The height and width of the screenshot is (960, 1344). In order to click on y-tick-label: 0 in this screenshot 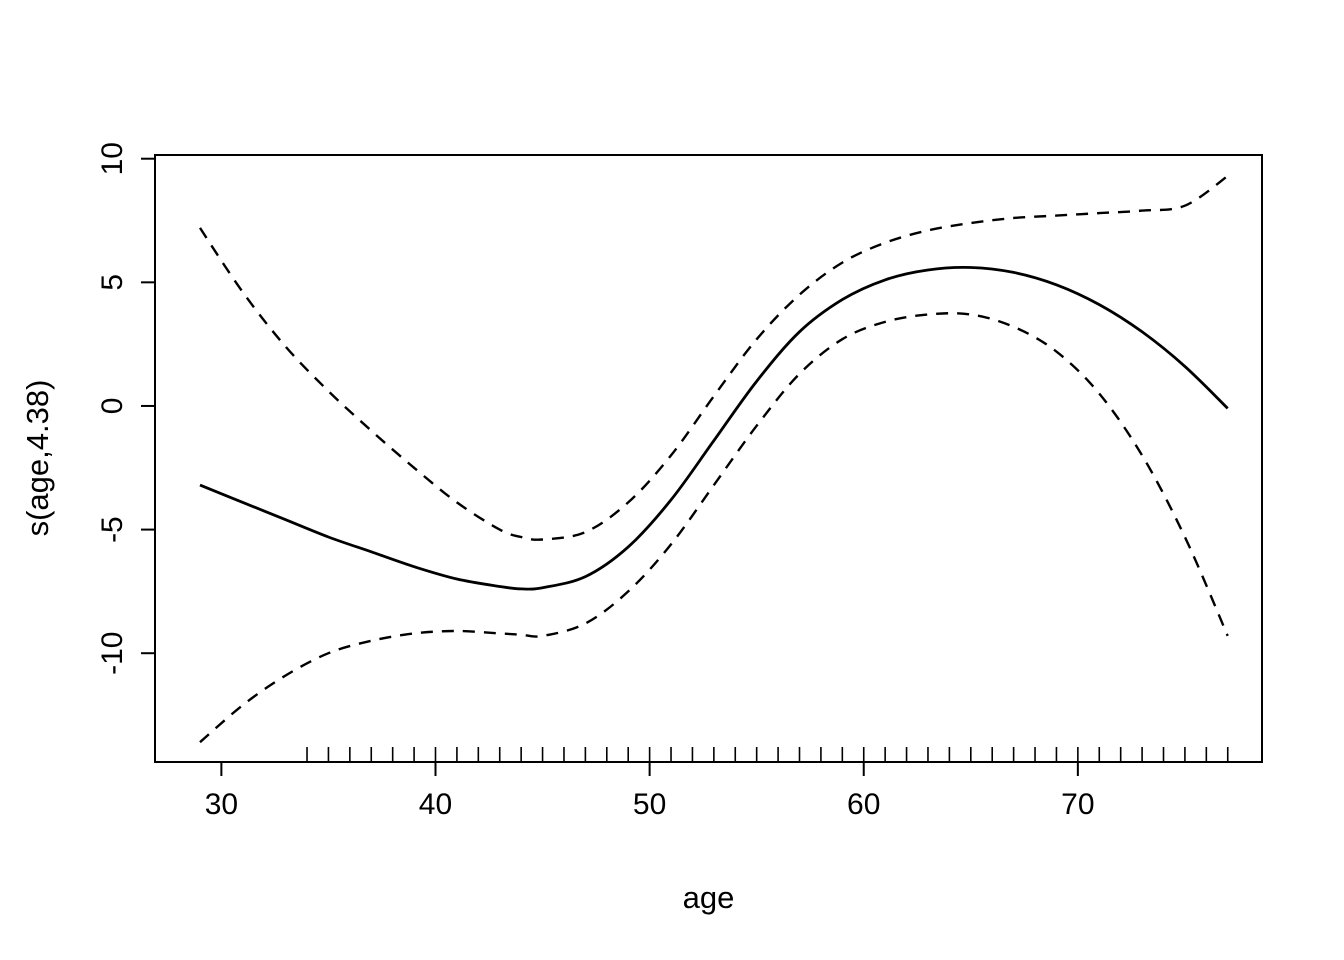, I will do `click(112, 406)`.